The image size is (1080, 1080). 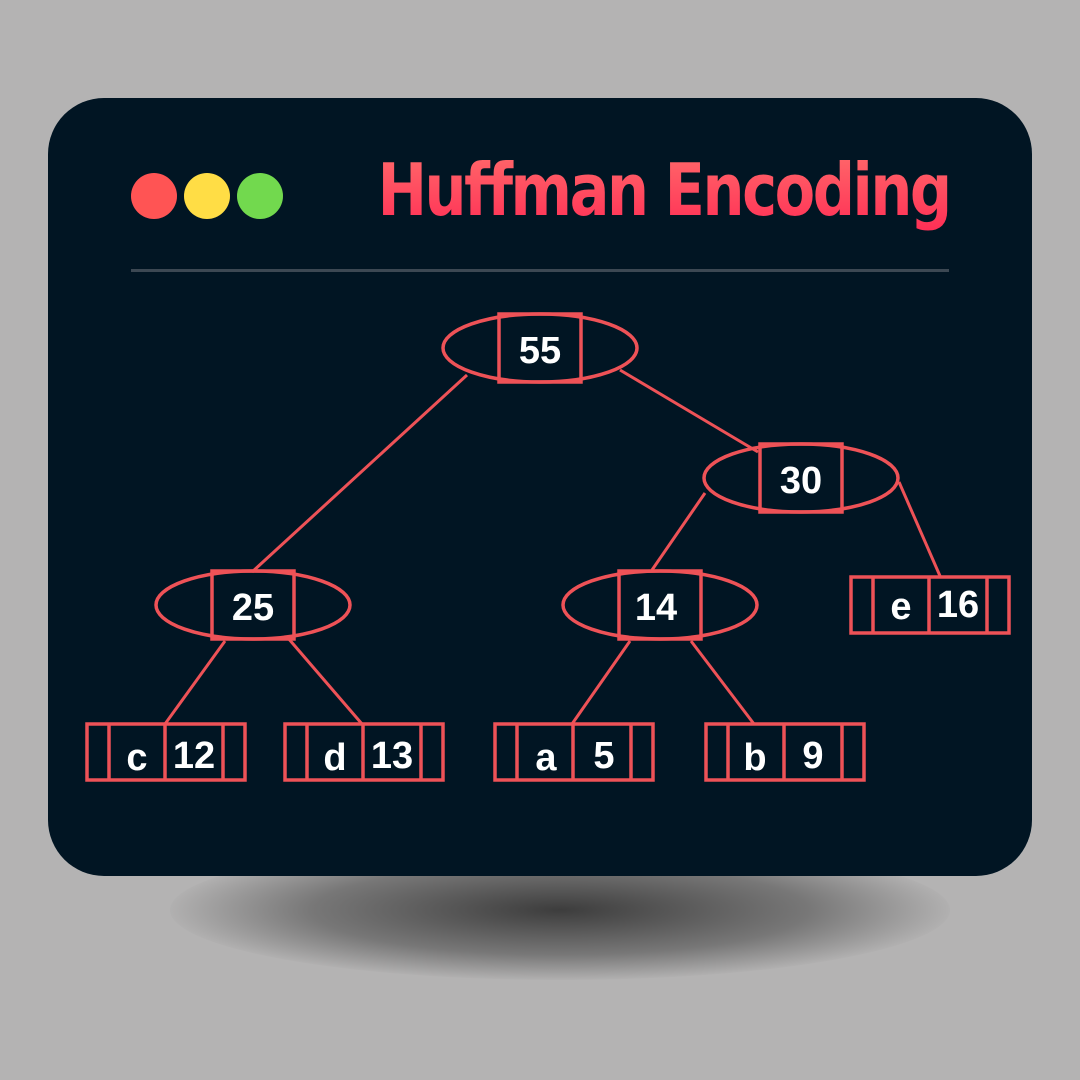 I want to click on edge-25-c, so click(x=195, y=682).